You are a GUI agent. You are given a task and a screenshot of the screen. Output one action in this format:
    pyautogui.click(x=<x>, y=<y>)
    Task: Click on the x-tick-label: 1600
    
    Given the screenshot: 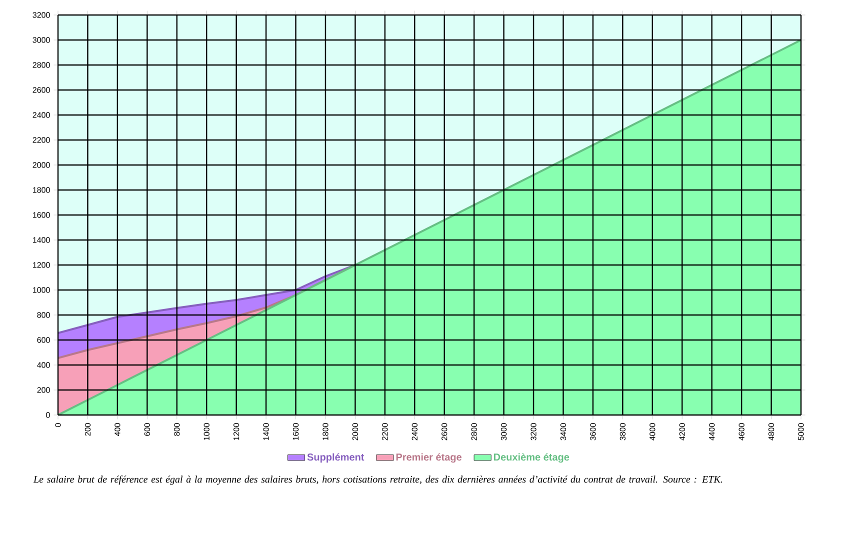 What is the action you would take?
    pyautogui.click(x=295, y=431)
    